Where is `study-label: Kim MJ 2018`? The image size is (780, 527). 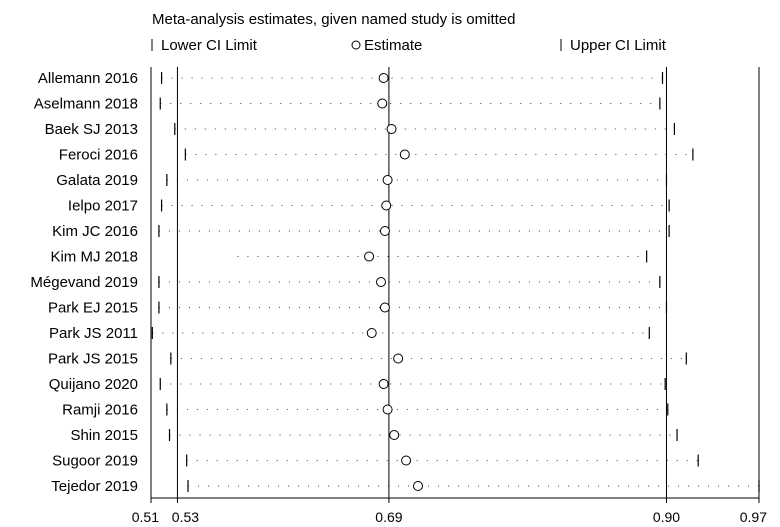 study-label: Kim MJ 2018 is located at coordinates (94, 257).